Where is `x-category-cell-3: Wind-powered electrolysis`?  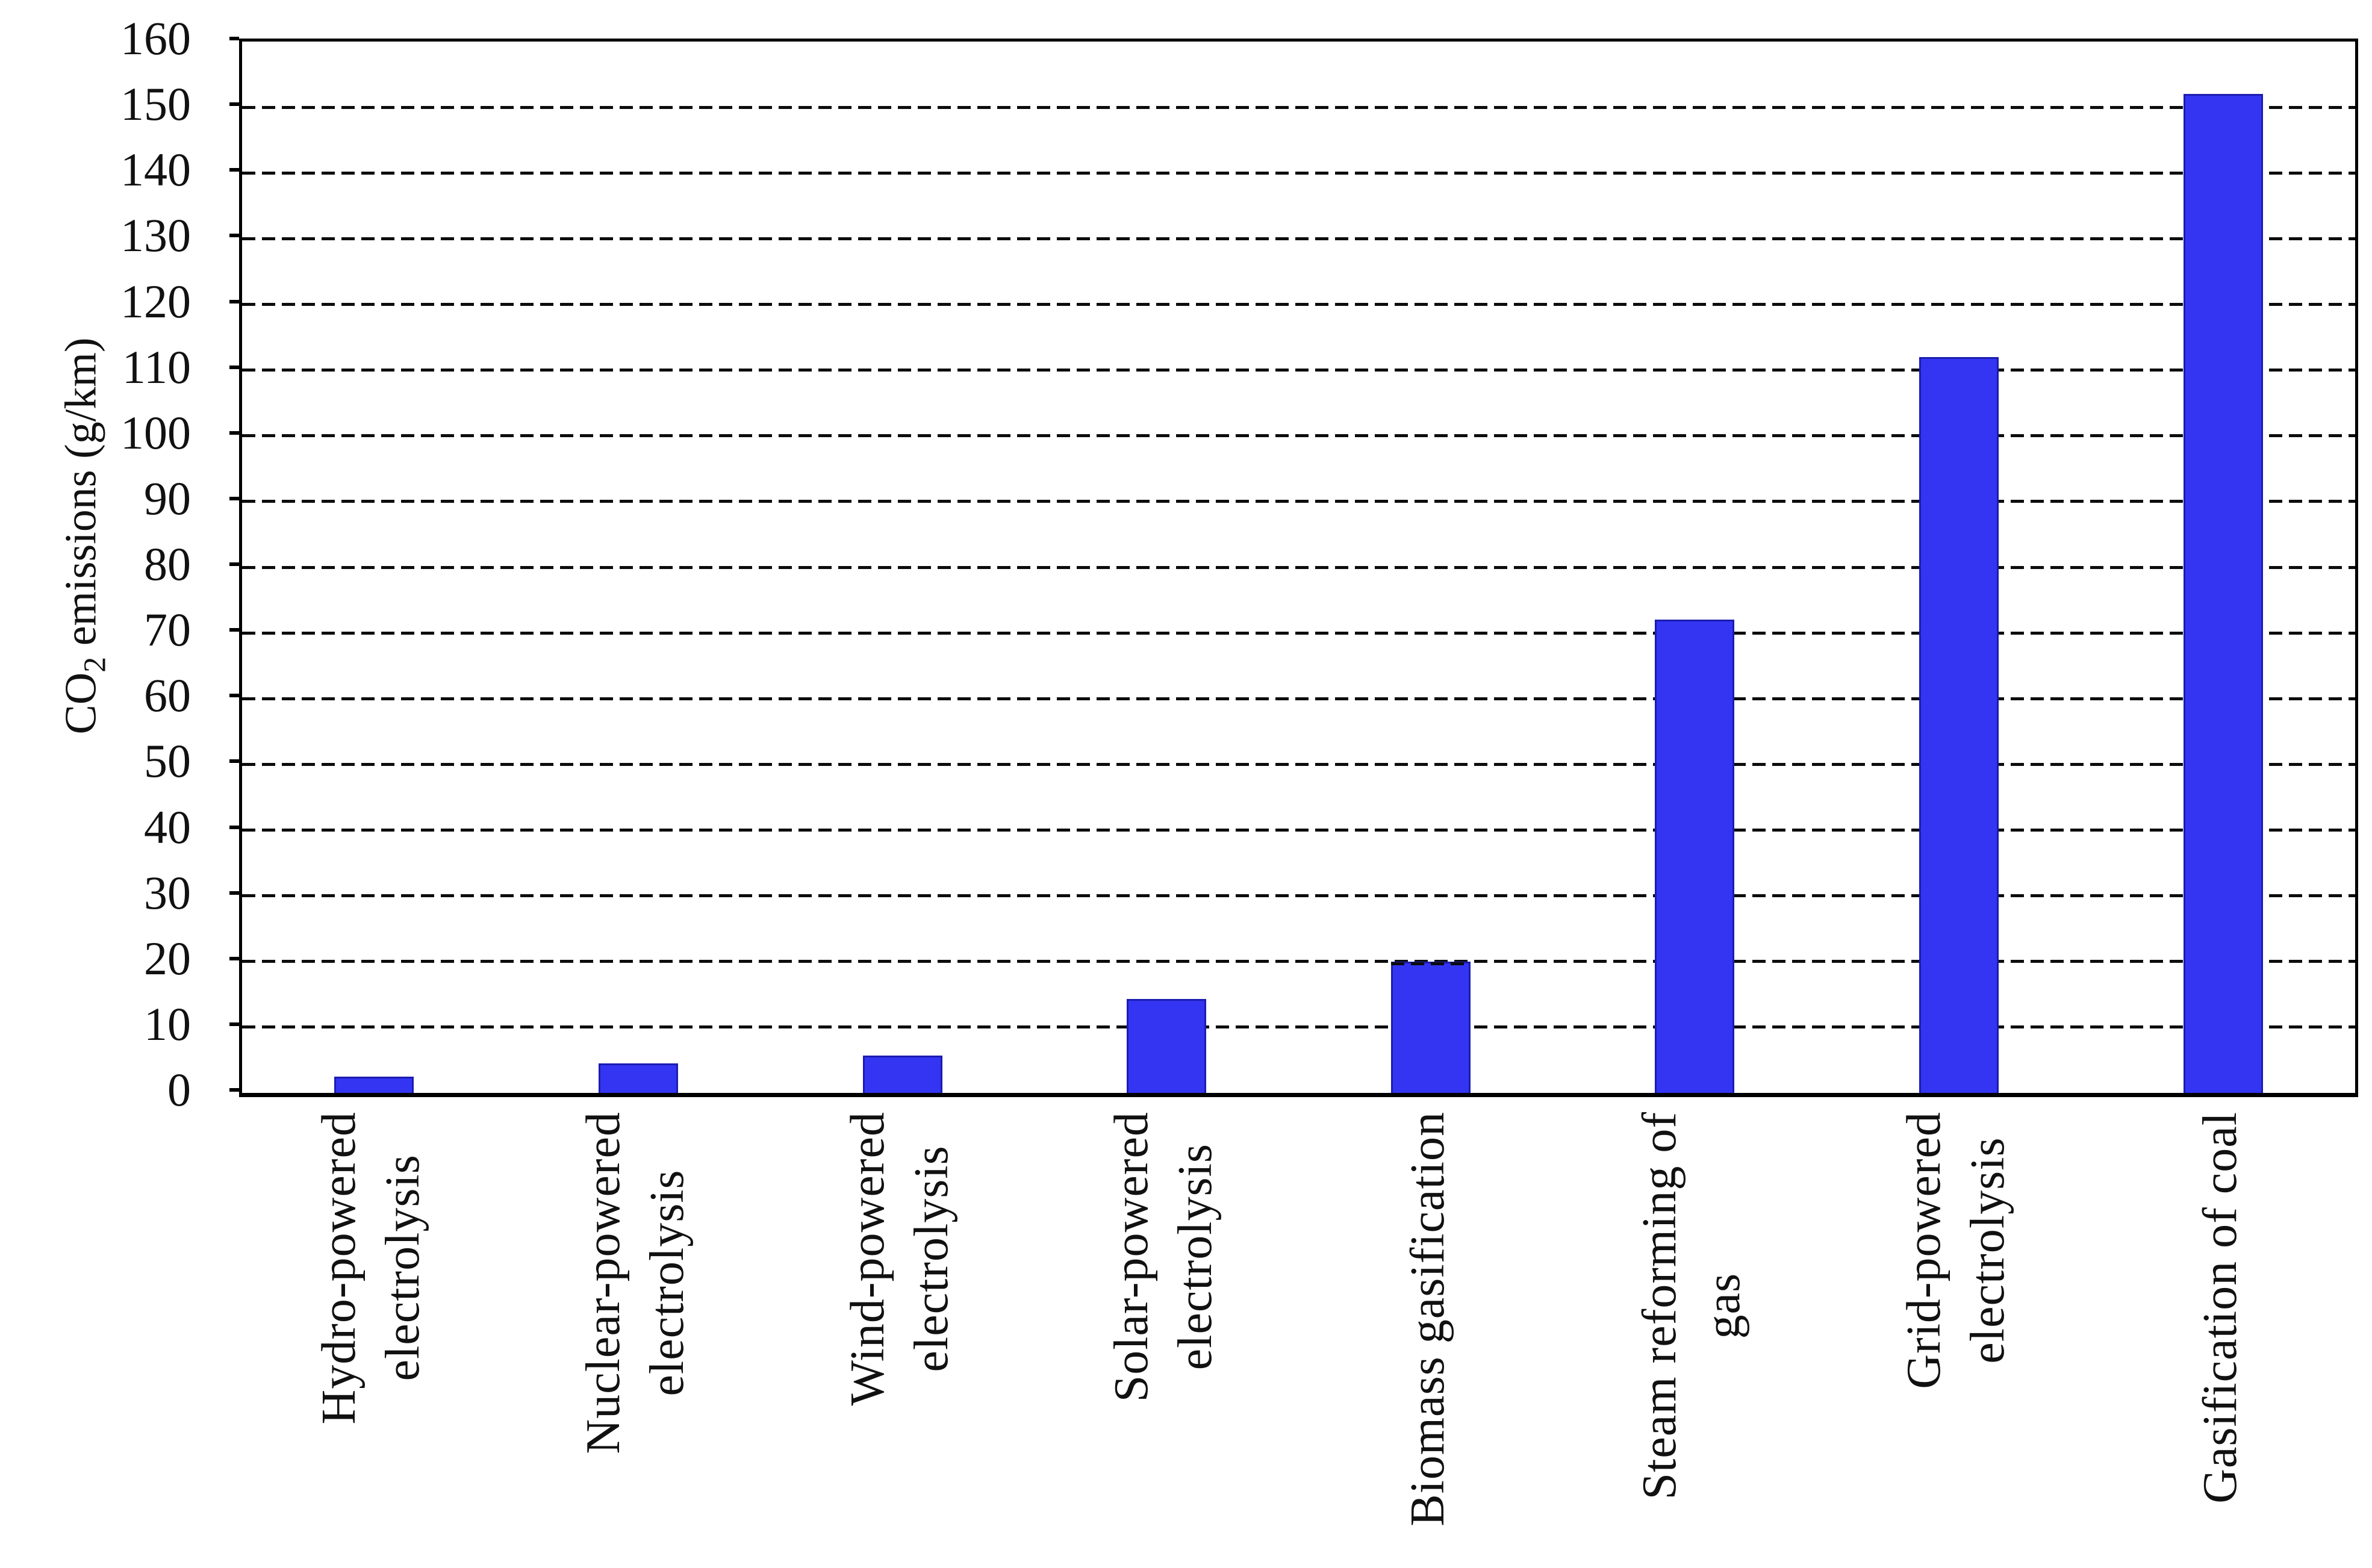 x-category-cell-3: Wind-powered electrolysis is located at coordinates (899, 1338).